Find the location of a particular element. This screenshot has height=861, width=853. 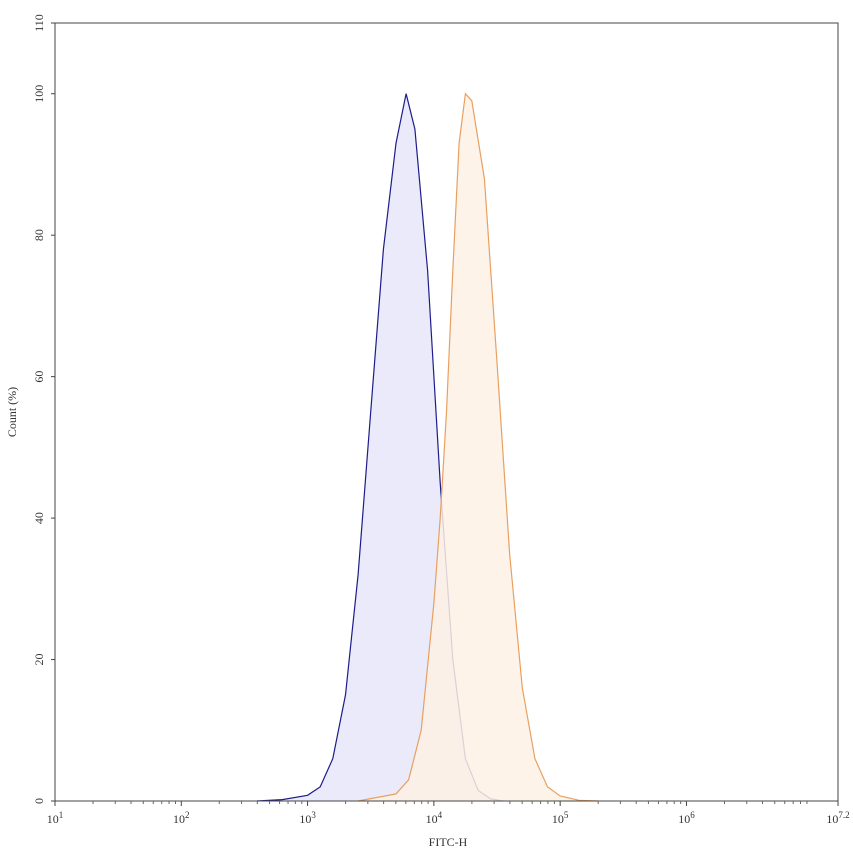

x-tick-label: 10⁵ is located at coordinates (560, 818).